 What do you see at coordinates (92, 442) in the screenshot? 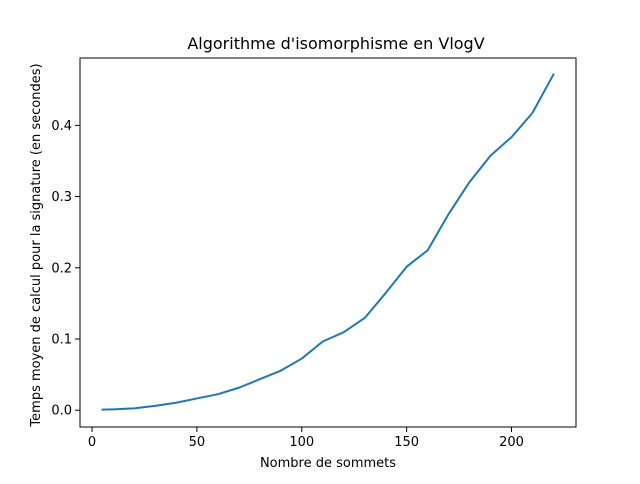
I see `x-tick-label: 0` at bounding box center [92, 442].